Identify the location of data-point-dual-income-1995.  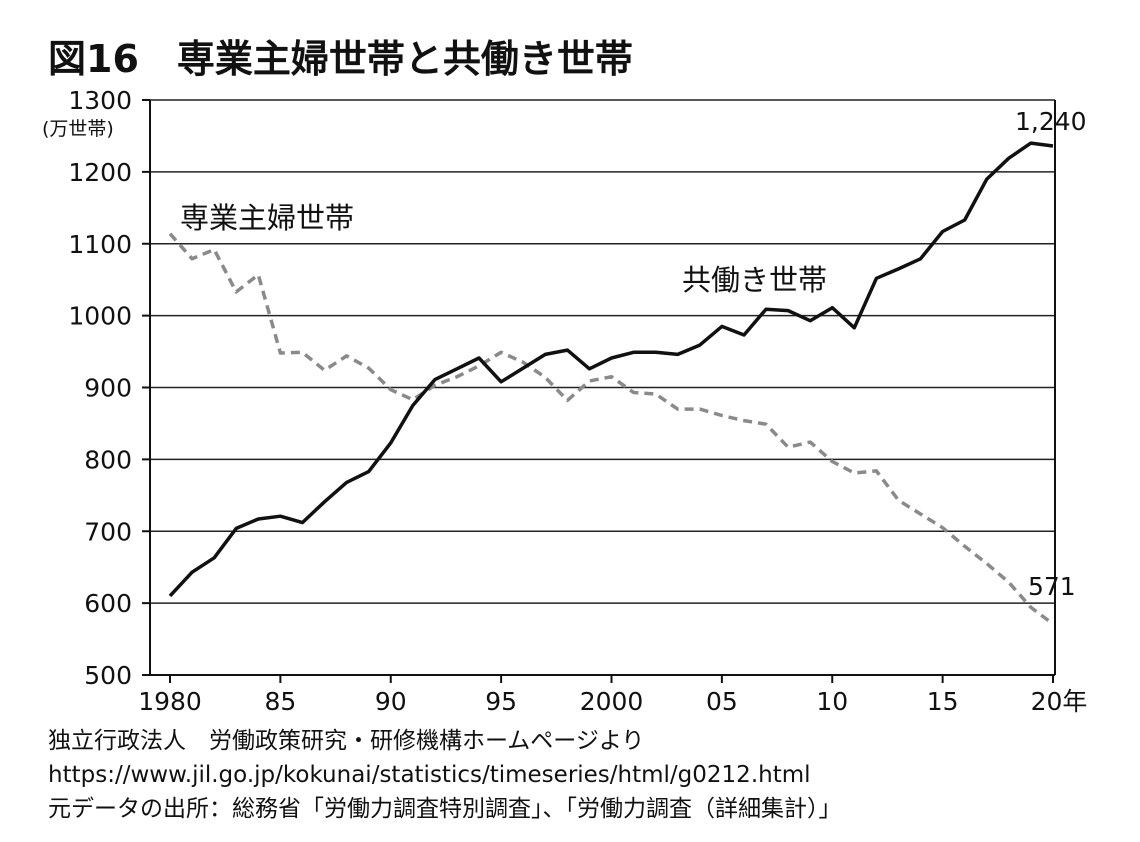
(501, 381).